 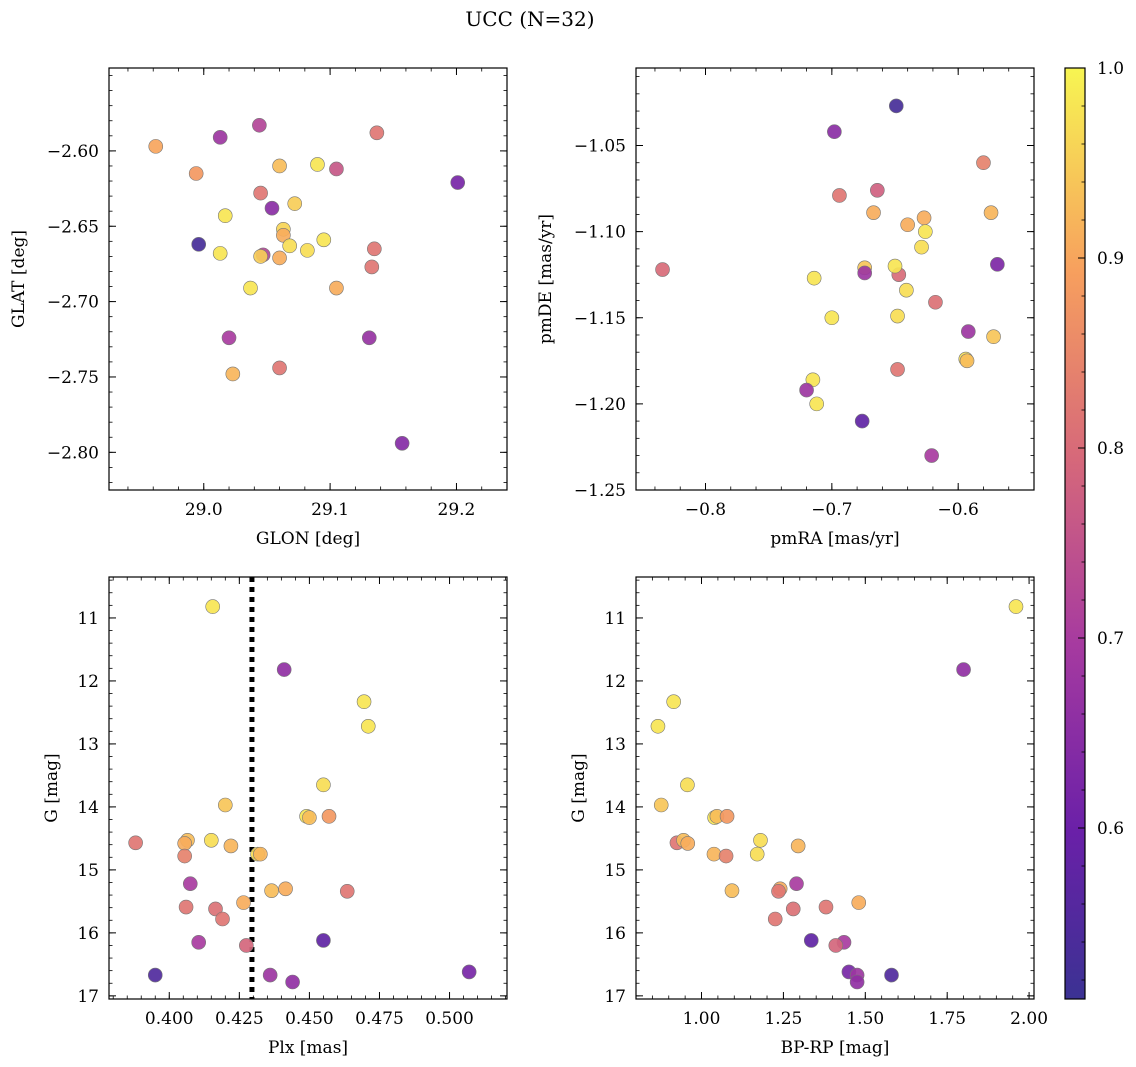 What do you see at coordinates (600, 491) in the screenshot?
I see `y-tick-label: −1.25` at bounding box center [600, 491].